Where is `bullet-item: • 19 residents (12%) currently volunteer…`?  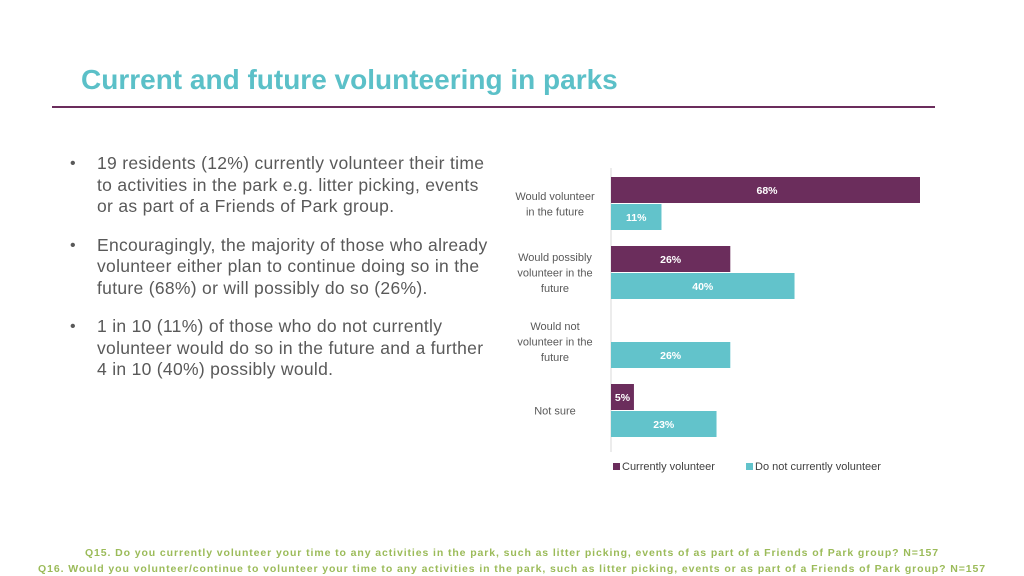
bullet-item: • 19 residents (12%) currently volunteer… is located at coordinates (280, 185).